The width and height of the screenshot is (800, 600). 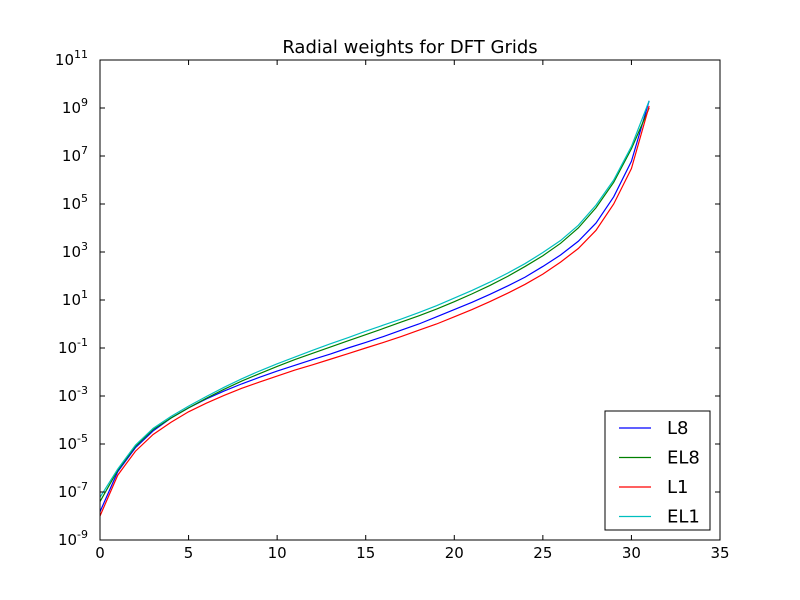 What do you see at coordinates (365, 553) in the screenshot?
I see `x-tick-label: 15` at bounding box center [365, 553].